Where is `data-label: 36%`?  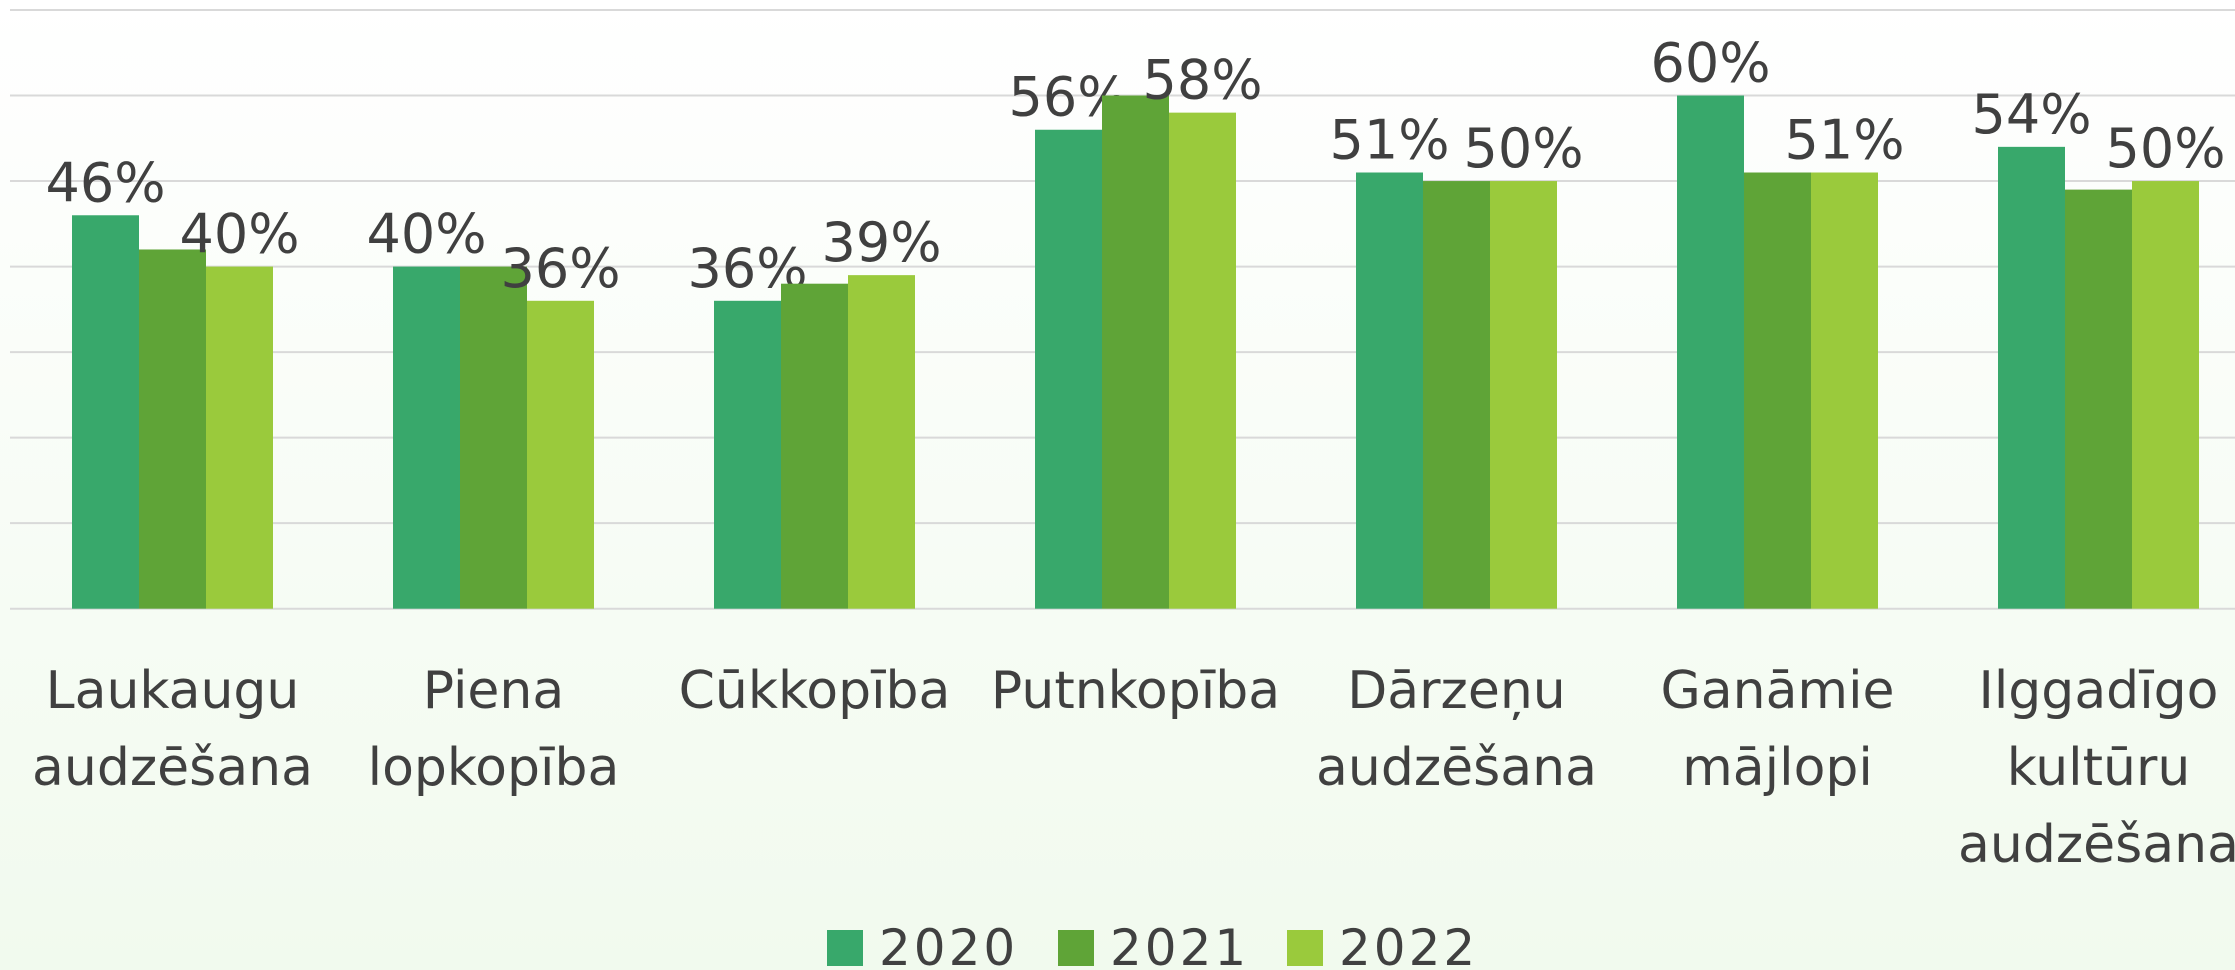
data-label: 36% is located at coordinates (560, 268).